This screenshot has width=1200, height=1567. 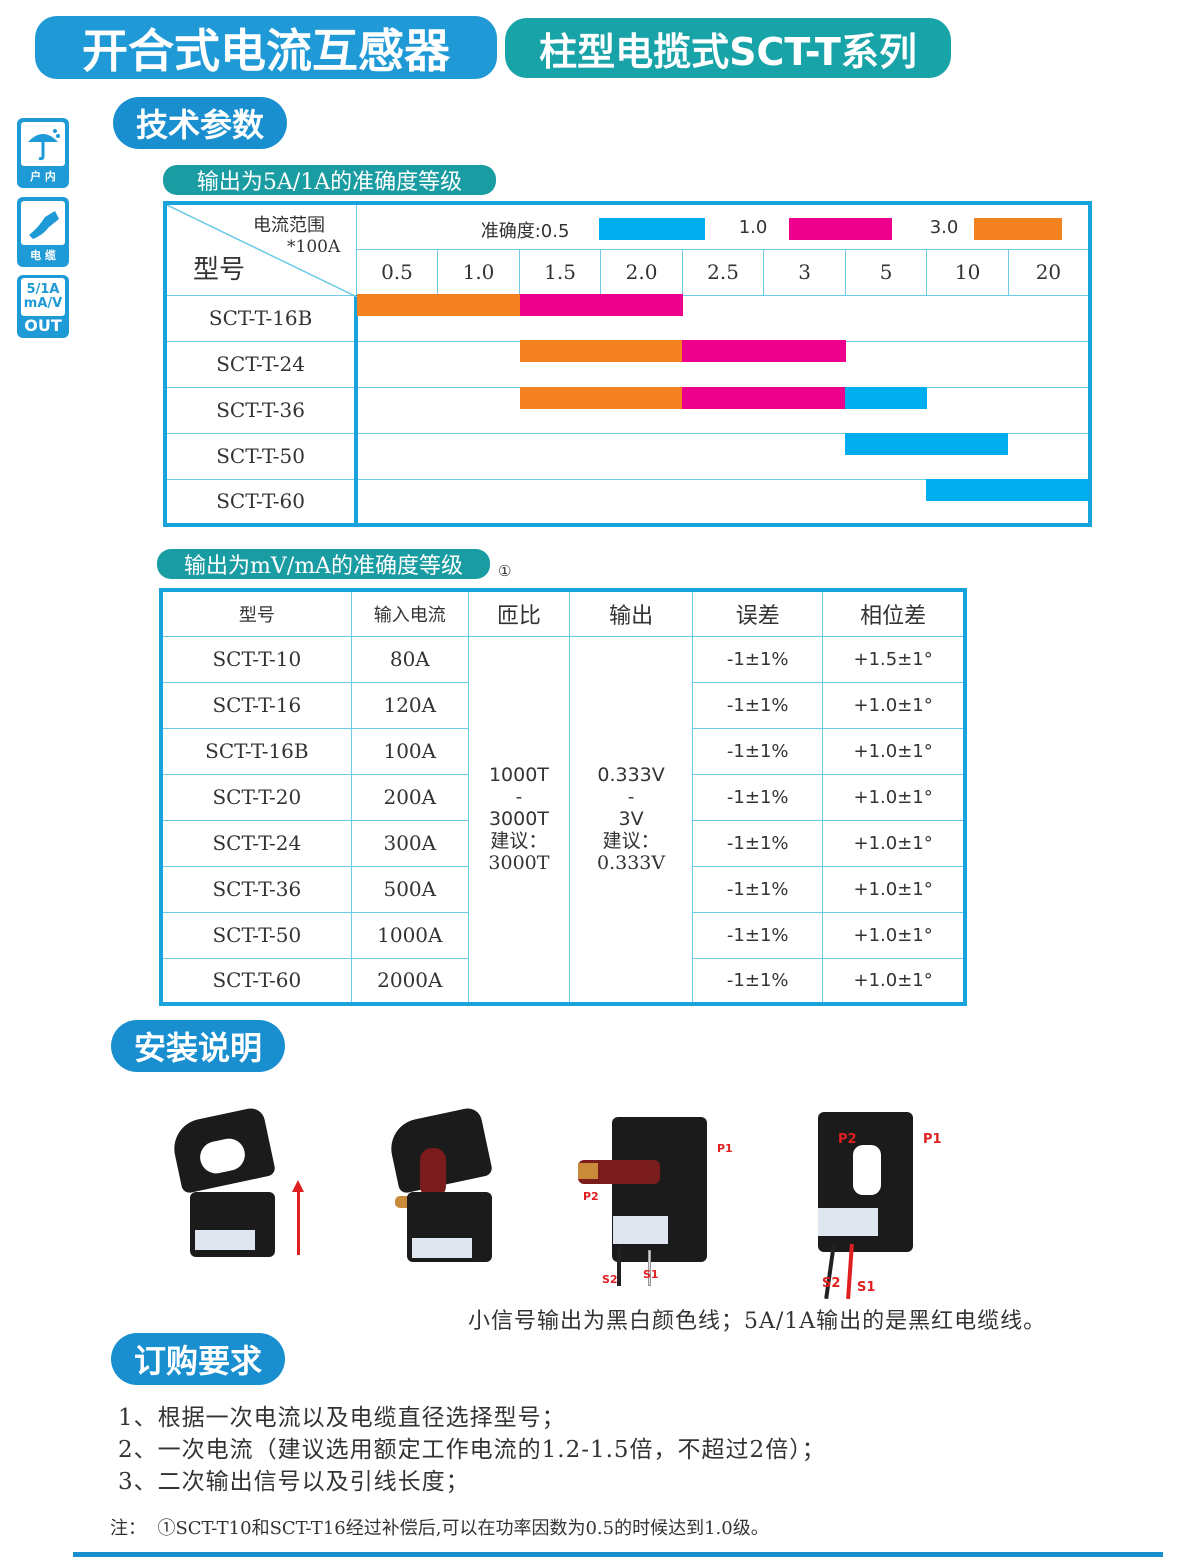 I want to click on current-cell: 2000A, so click(x=409, y=981).